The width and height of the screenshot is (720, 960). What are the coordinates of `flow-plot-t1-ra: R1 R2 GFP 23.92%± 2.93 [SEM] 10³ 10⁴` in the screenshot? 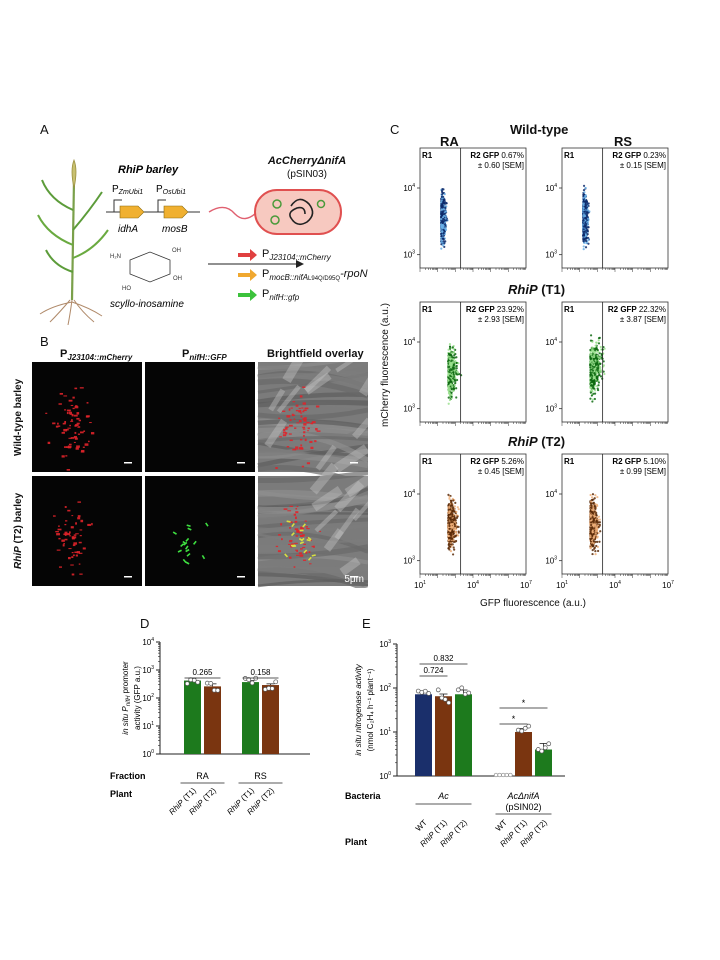 It's located at (465, 363).